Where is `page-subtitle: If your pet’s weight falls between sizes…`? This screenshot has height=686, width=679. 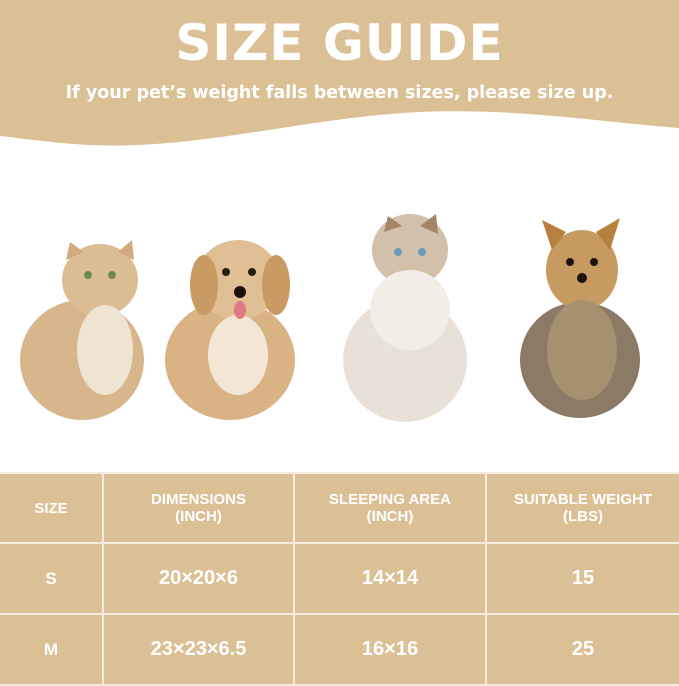
page-subtitle: If your pet’s weight falls between sizes… is located at coordinates (339, 93).